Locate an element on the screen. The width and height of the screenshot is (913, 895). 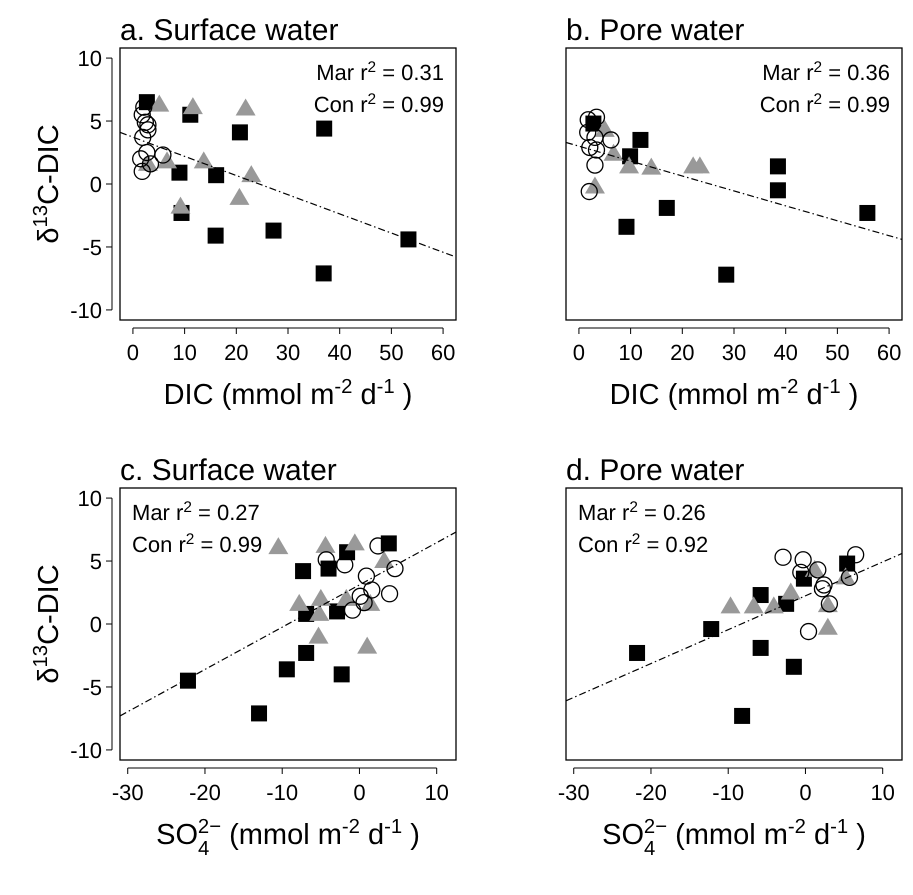
annotation: Mar r$^{2}$ = 0.27 is located at coordinates (196, 511).